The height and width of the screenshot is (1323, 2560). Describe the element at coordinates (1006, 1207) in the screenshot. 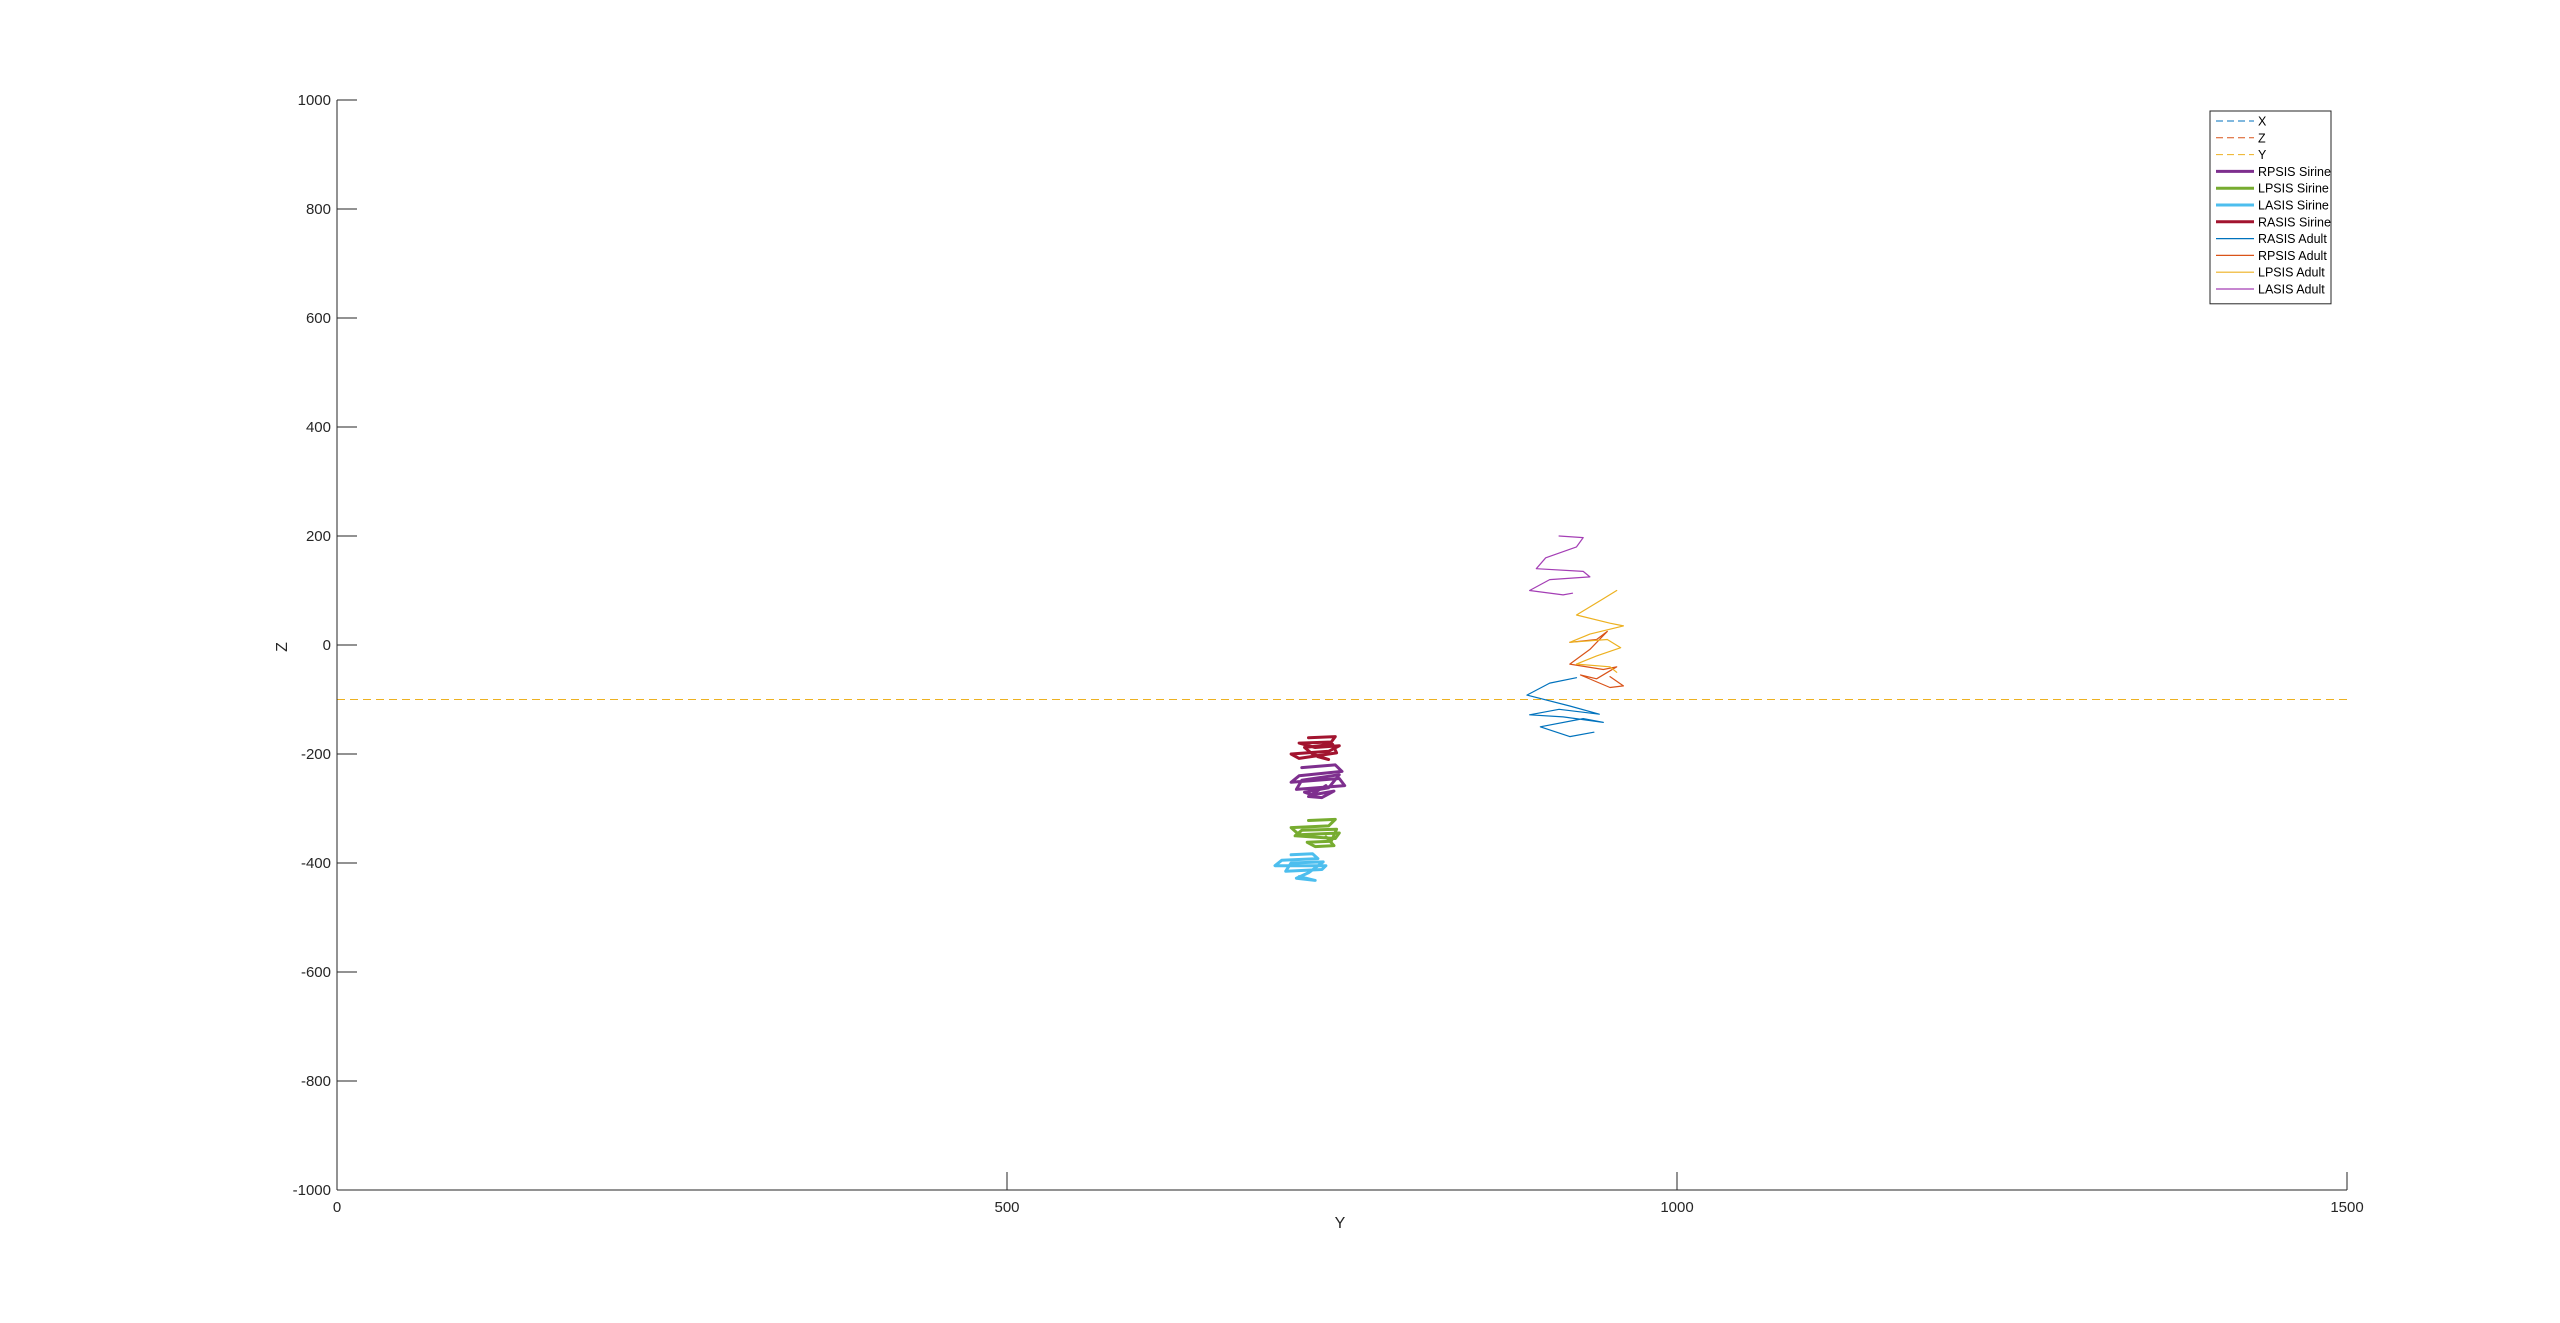

I see `x-tick-label-1: 500` at that location.